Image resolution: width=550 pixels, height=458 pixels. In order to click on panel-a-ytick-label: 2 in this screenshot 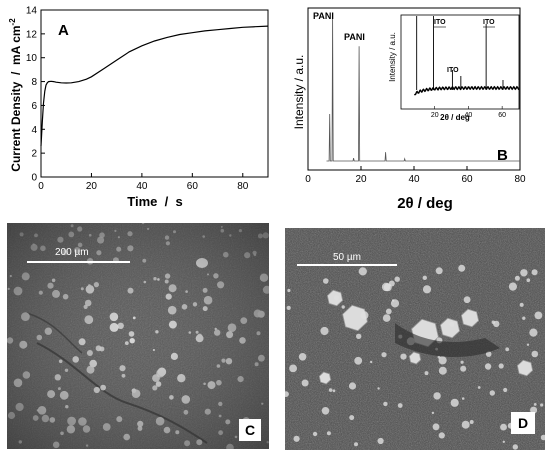, I will do `click(34, 154)`.